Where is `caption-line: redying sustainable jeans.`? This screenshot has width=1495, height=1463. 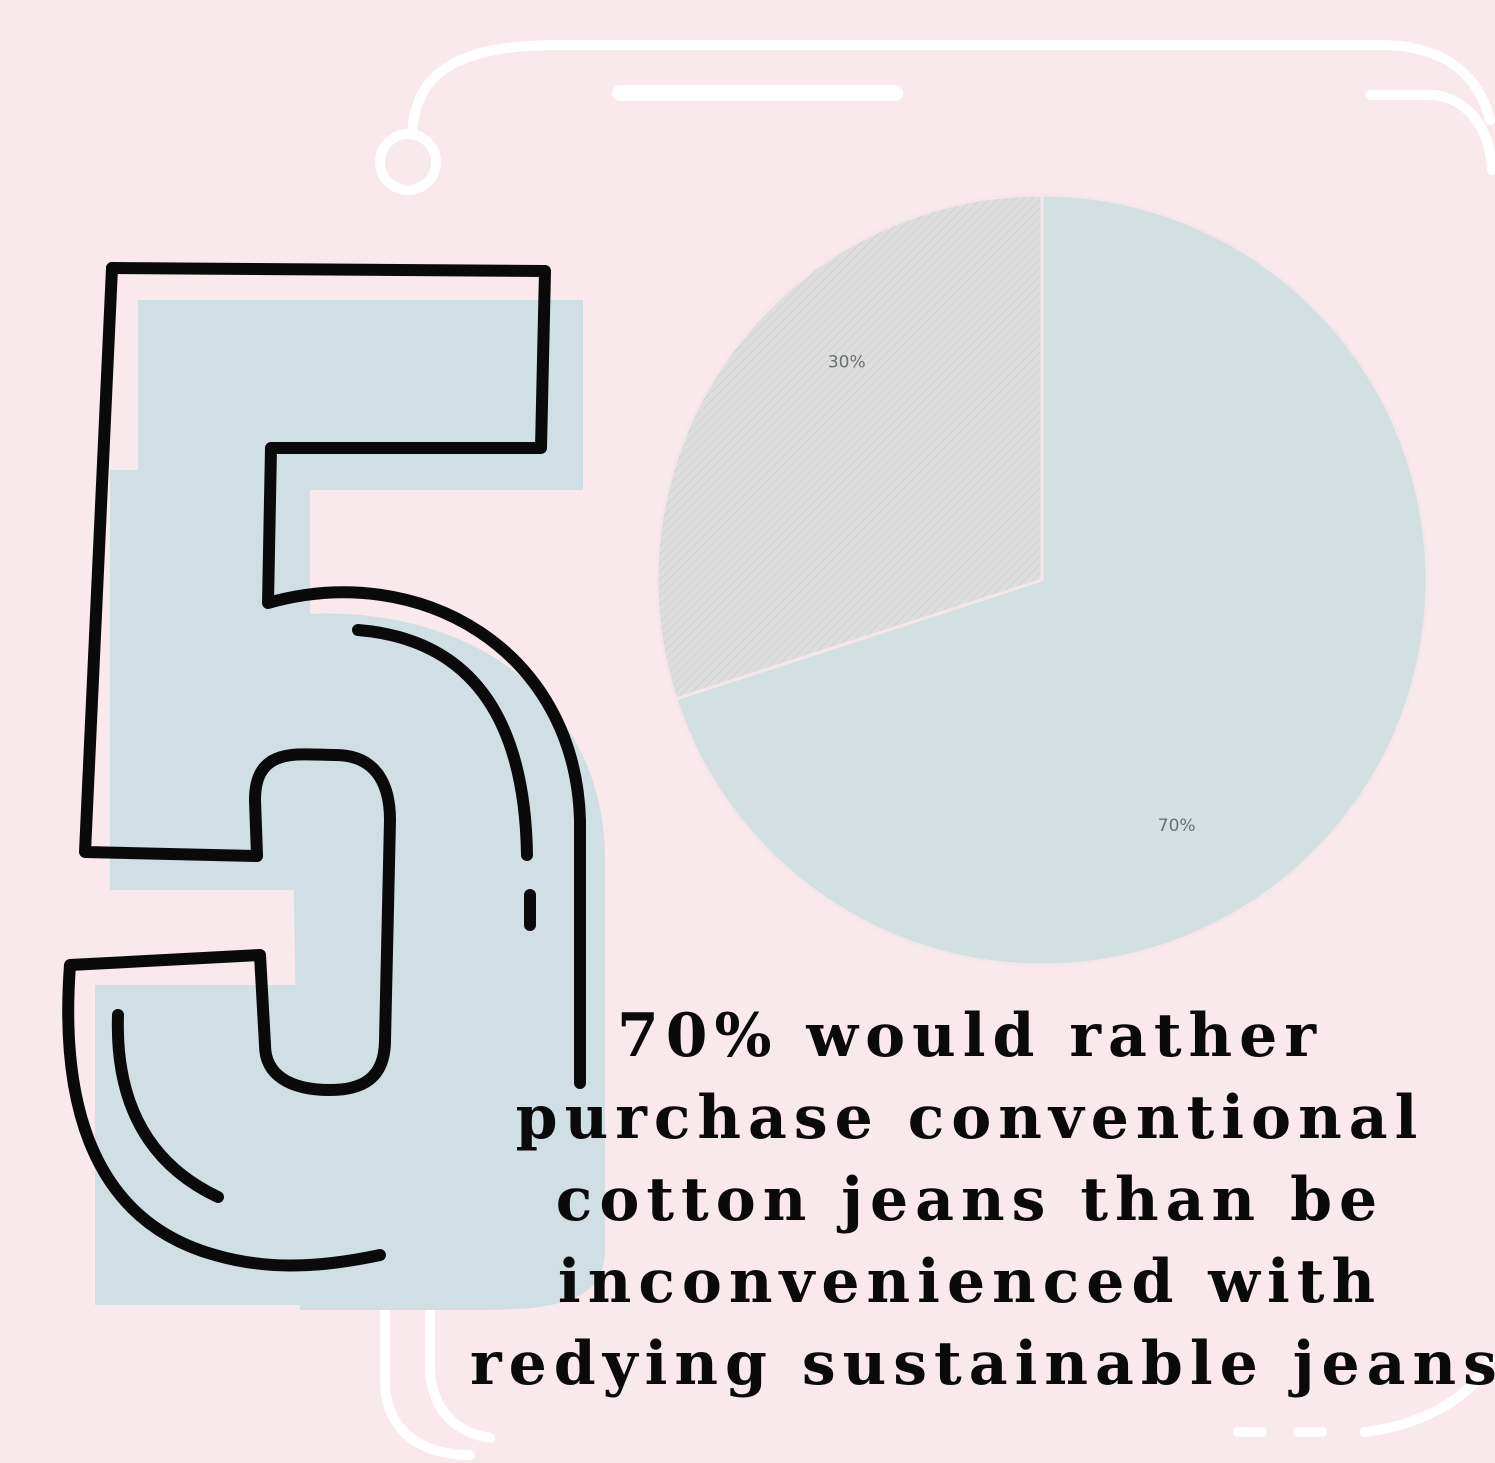
caption-line: redying sustainable jeans. is located at coordinates (982, 1364).